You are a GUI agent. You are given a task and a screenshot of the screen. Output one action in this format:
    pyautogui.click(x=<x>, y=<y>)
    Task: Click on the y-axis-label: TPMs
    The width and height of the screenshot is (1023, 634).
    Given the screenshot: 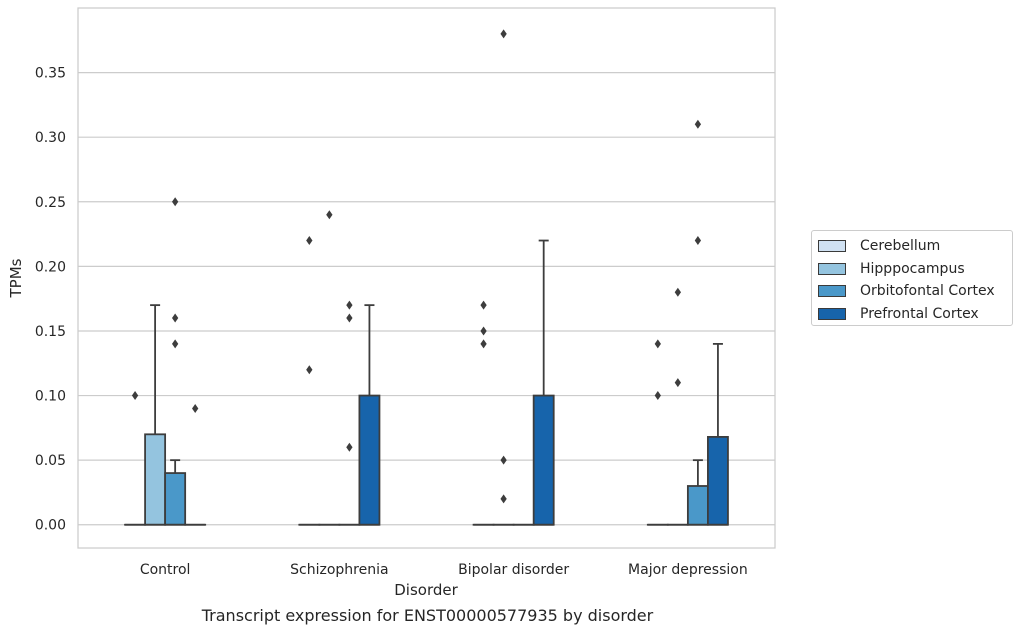 What is the action you would take?
    pyautogui.click(x=16, y=278)
    